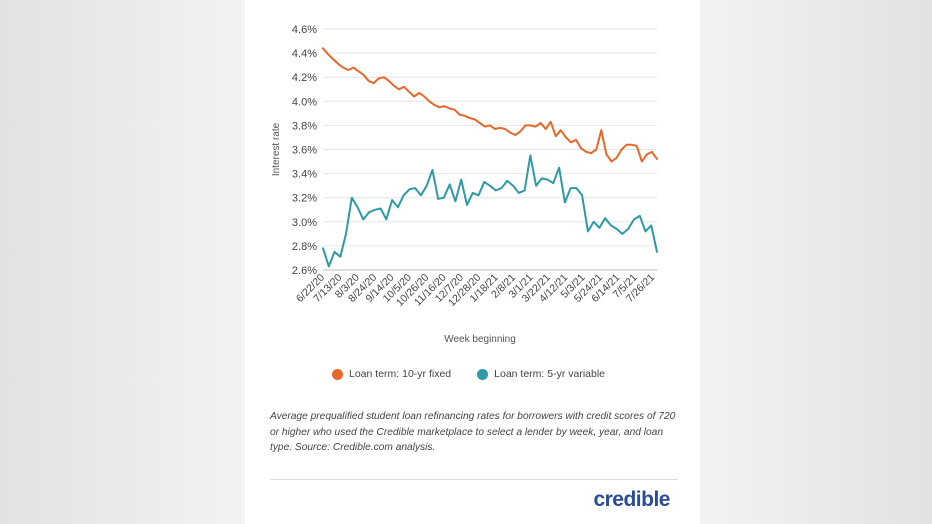 The height and width of the screenshot is (524, 932). What do you see at coordinates (276, 149) in the screenshot?
I see `y-axis-title: Interest rate` at bounding box center [276, 149].